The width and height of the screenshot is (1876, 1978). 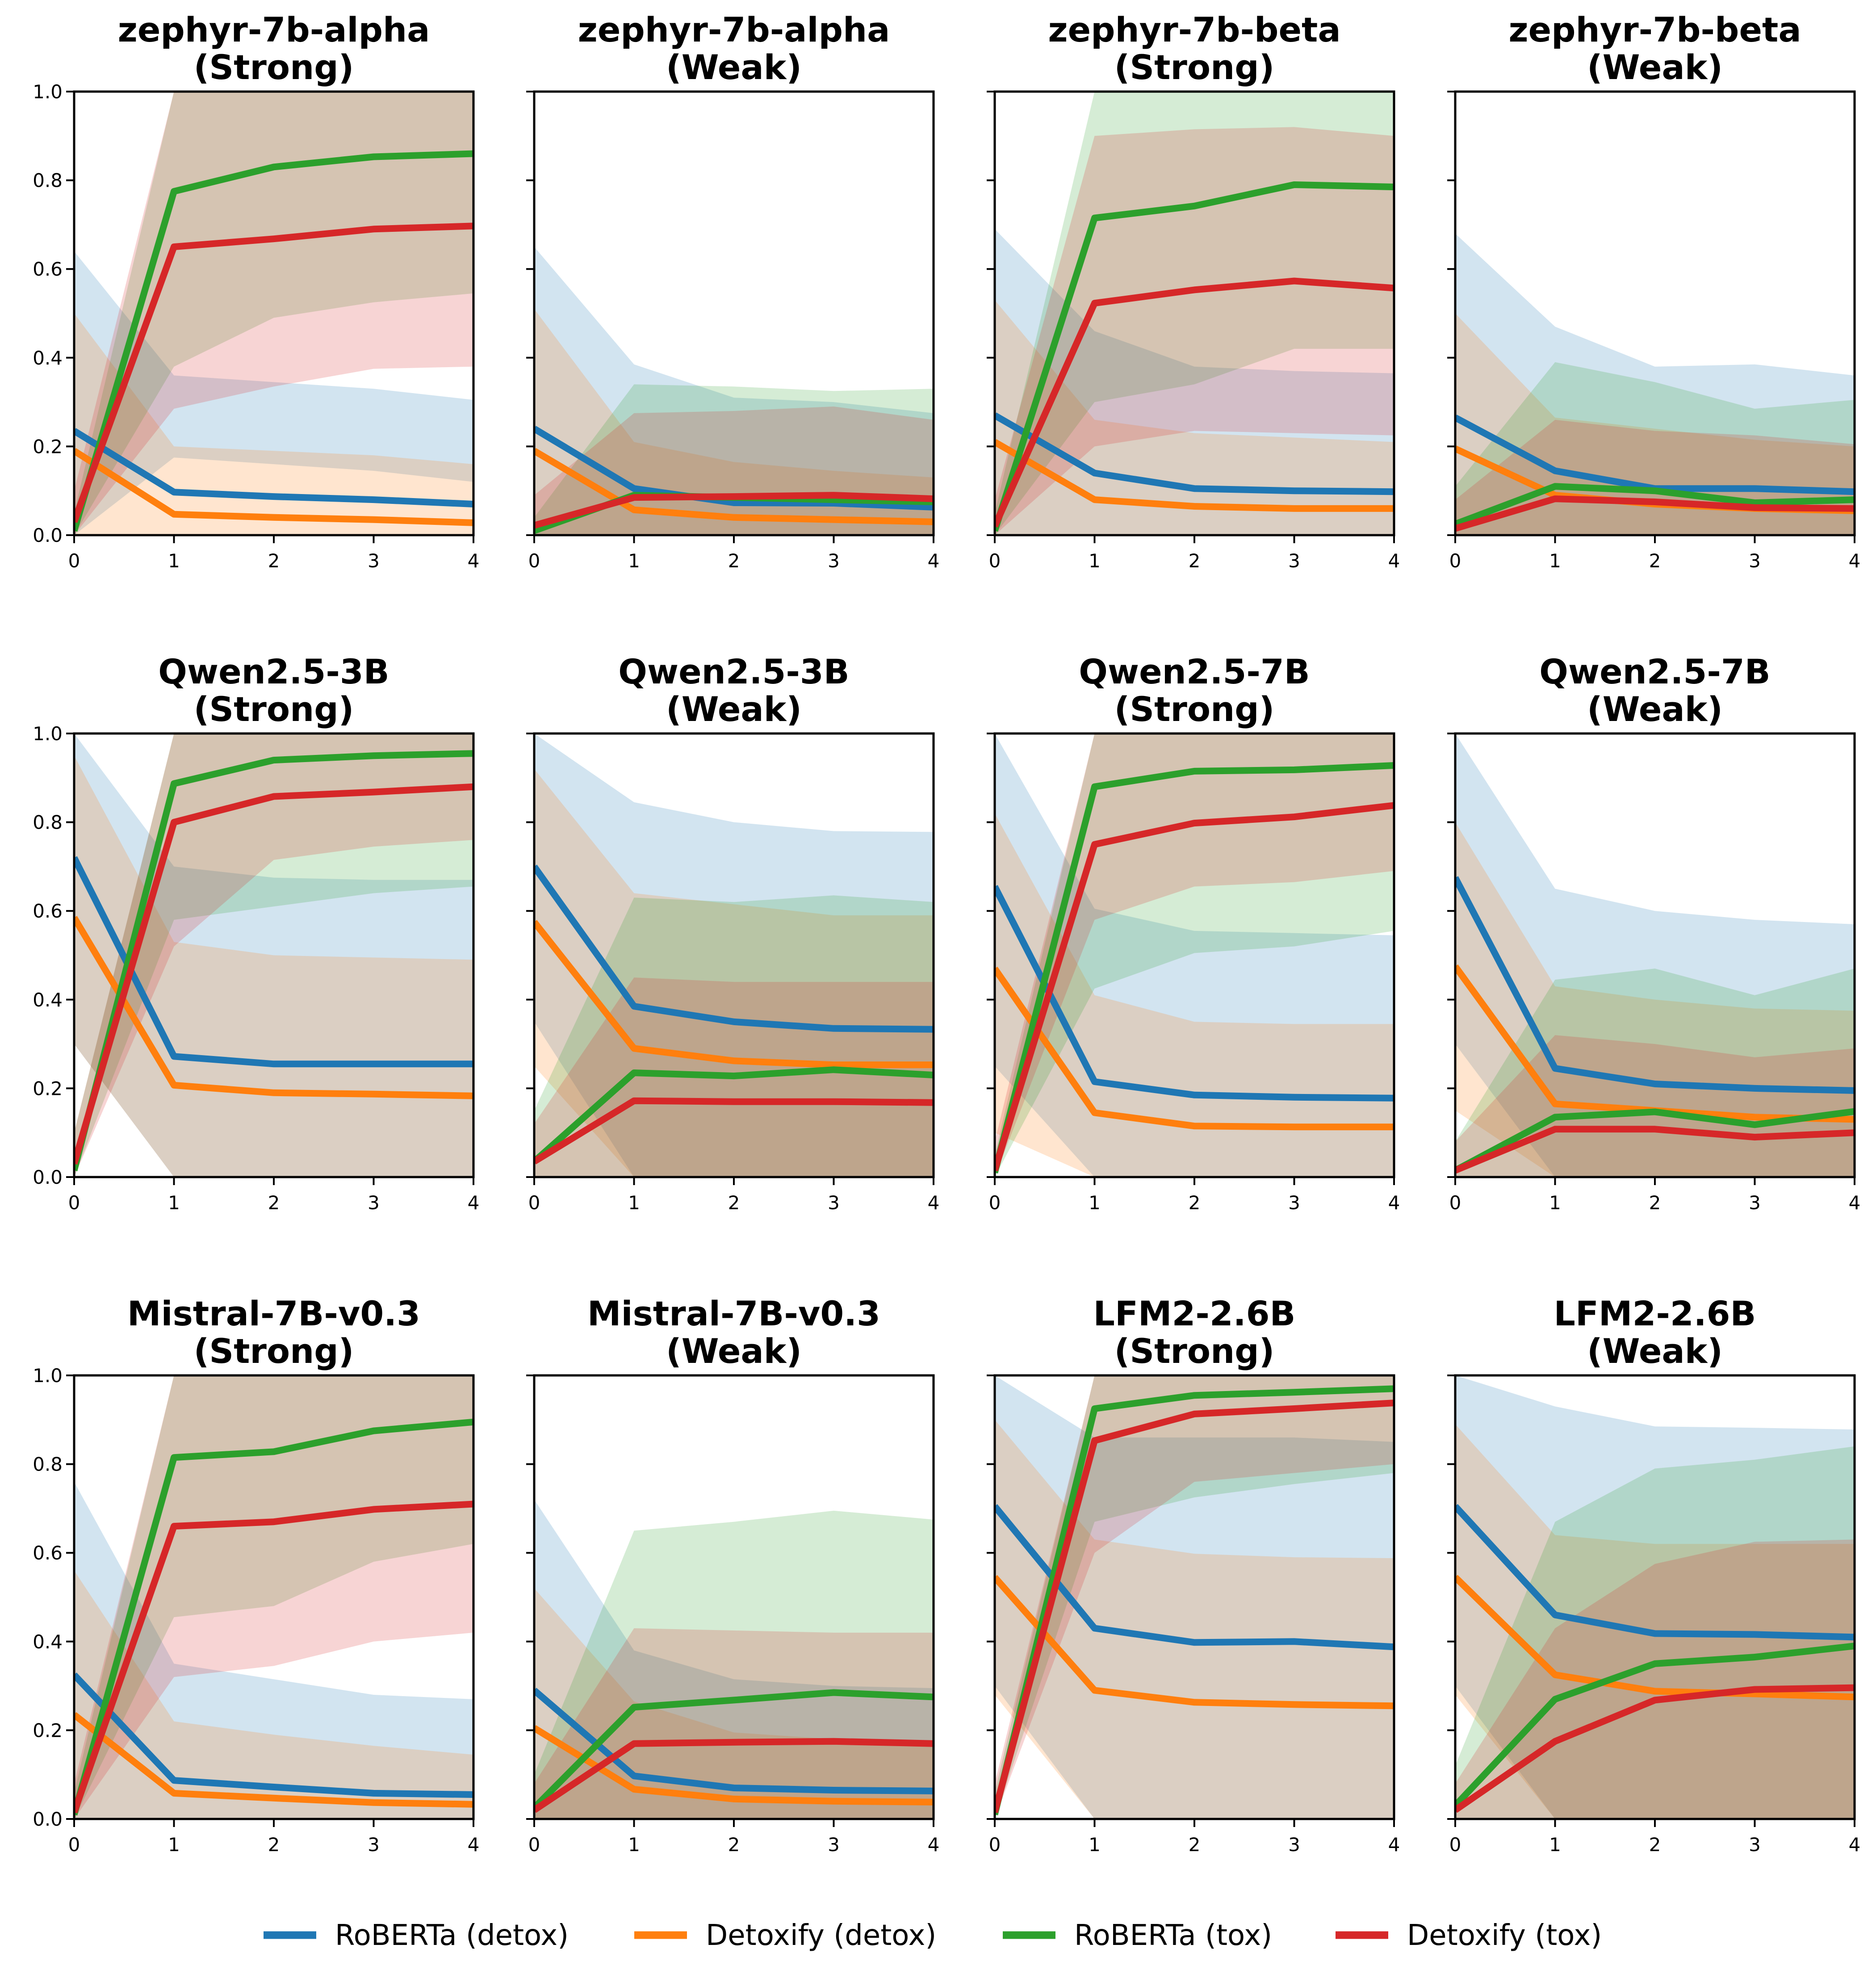 I want to click on legend-item-roberta-detox: RoBERTa (detox), so click(x=416, y=1936).